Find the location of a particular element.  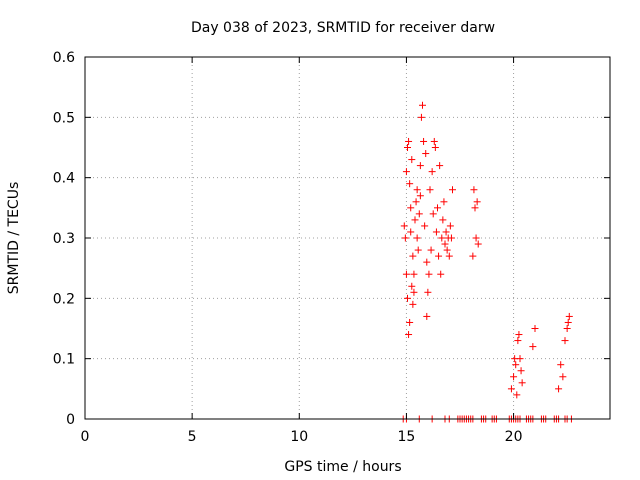

x-tick-label: 15 is located at coordinates (407, 437).